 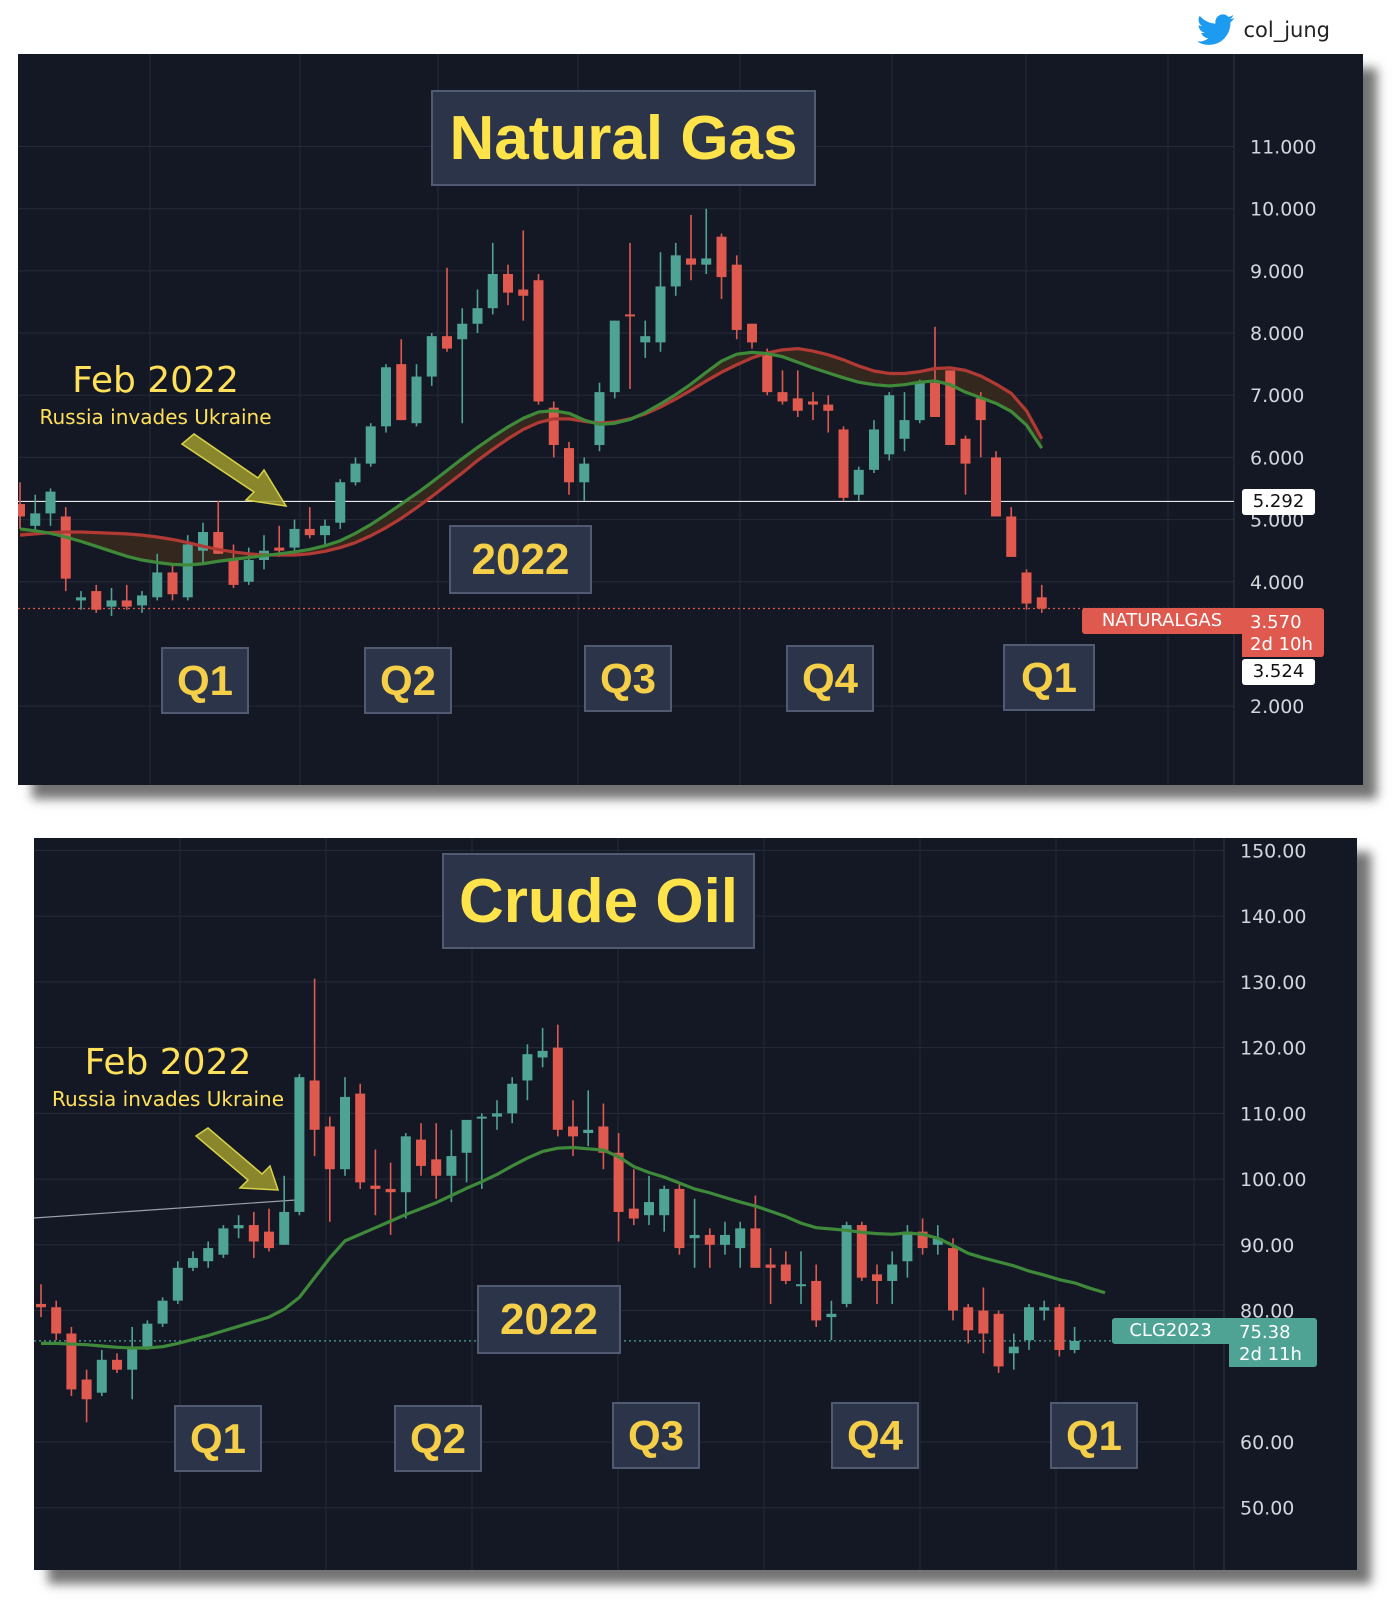 What do you see at coordinates (531, 452) in the screenshot?
I see `moving-average-slow-line` at bounding box center [531, 452].